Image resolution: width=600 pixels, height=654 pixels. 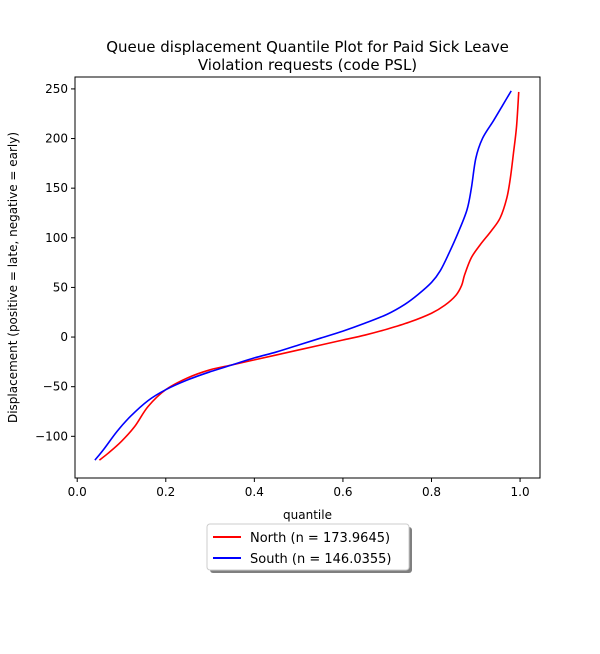 What do you see at coordinates (55, 387) in the screenshot?
I see `y-tick-label: −50` at bounding box center [55, 387].